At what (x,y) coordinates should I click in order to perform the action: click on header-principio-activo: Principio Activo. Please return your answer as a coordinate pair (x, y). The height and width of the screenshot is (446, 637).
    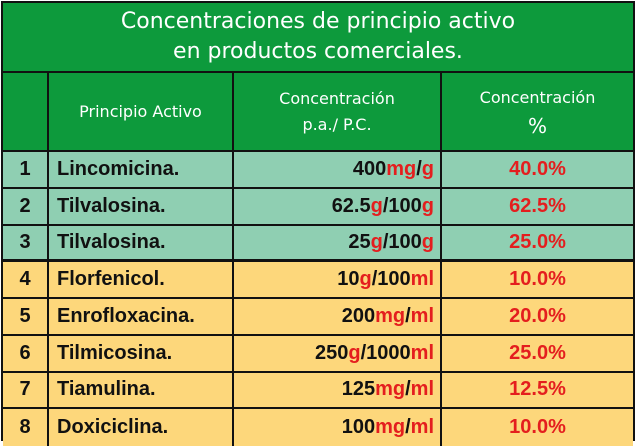
    Looking at the image, I should click on (141, 111).